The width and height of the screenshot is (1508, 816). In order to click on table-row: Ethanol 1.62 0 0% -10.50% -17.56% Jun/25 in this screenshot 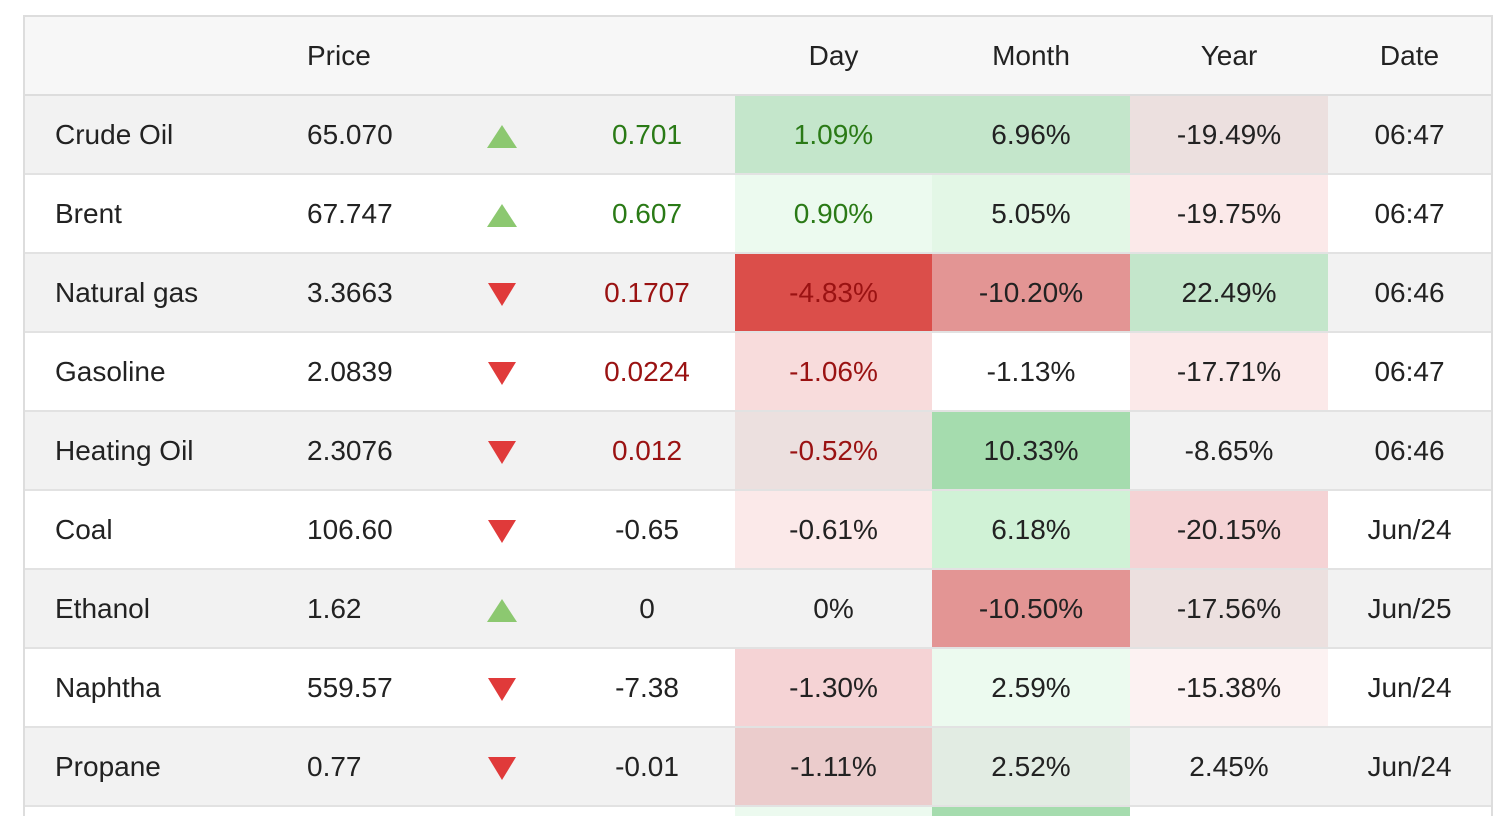, I will do `click(758, 609)`.